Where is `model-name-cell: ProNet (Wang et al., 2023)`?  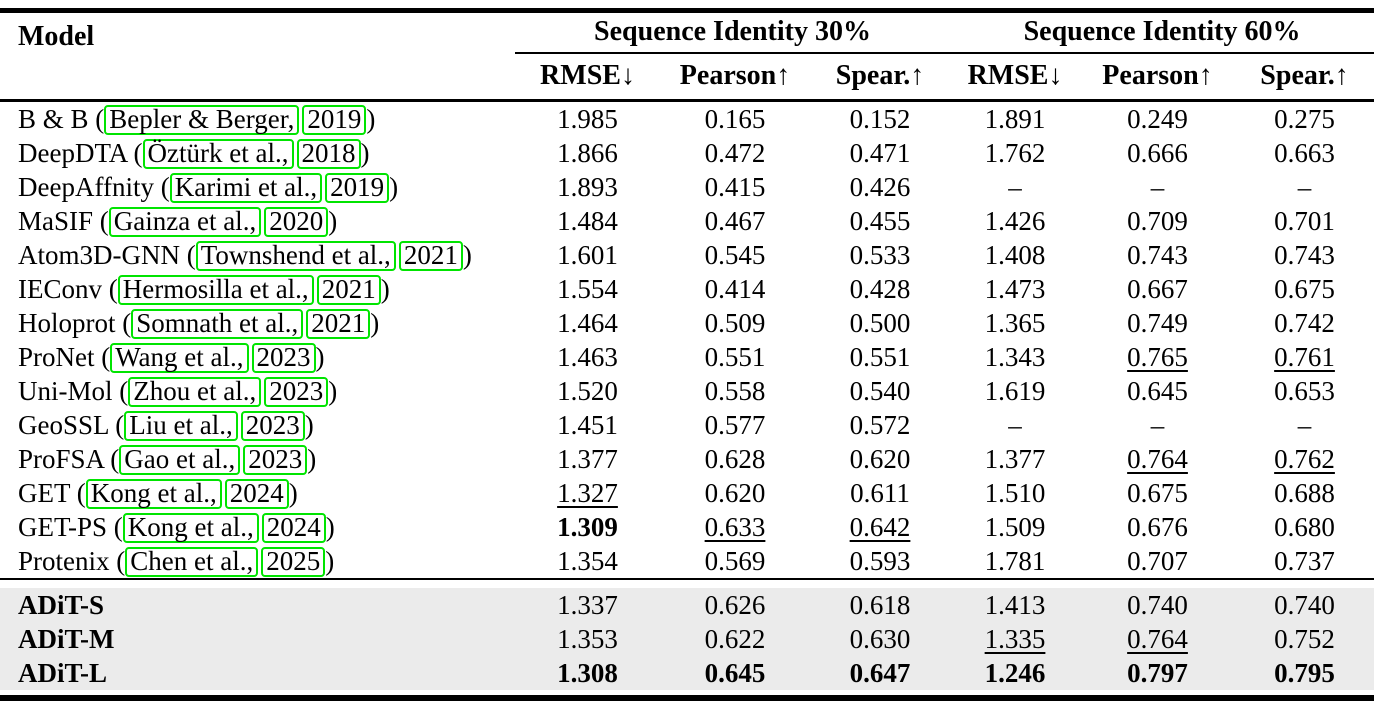 model-name-cell: ProNet (Wang et al., 2023) is located at coordinates (171, 357).